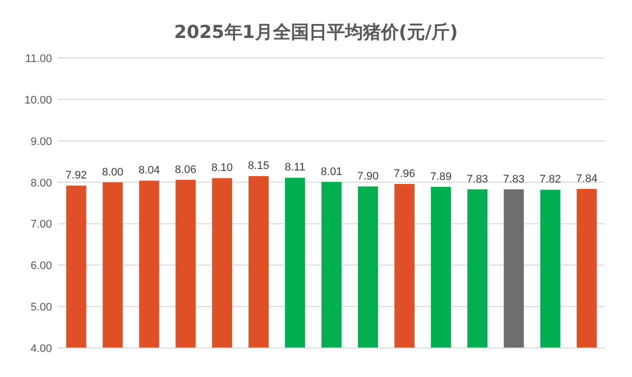 The image size is (632, 377). What do you see at coordinates (41, 142) in the screenshot?
I see `y-tick-label: 9.00` at bounding box center [41, 142].